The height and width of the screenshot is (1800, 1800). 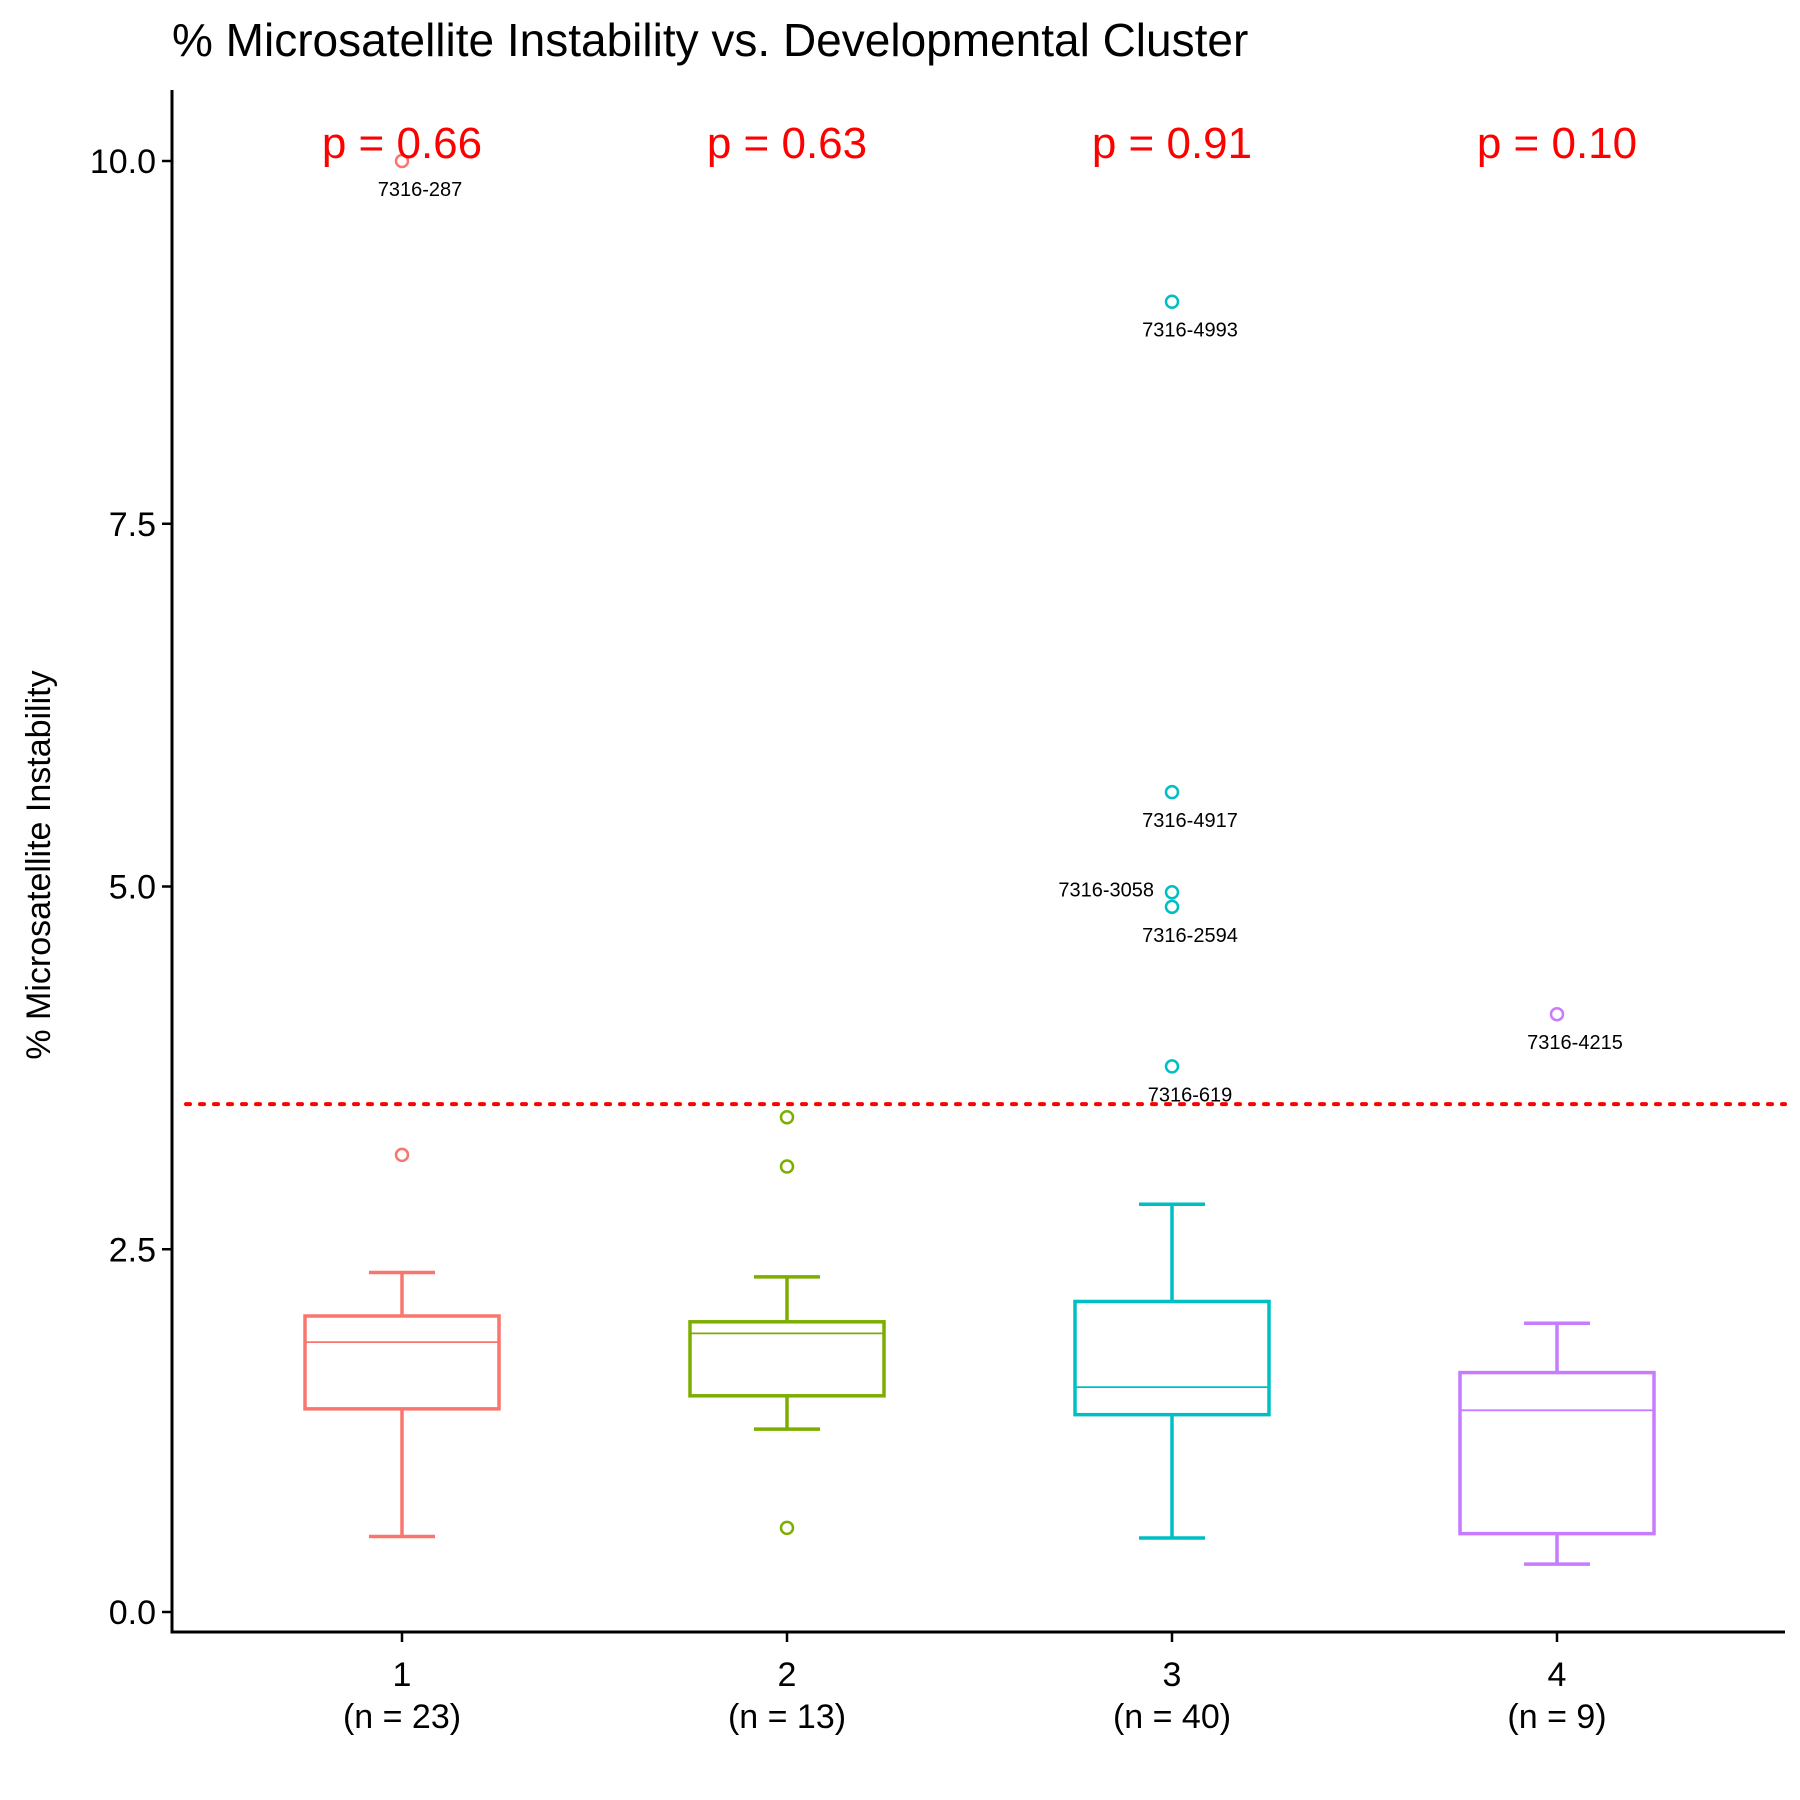 I want to click on outlier-label: 7316-2594, so click(x=1190, y=936).